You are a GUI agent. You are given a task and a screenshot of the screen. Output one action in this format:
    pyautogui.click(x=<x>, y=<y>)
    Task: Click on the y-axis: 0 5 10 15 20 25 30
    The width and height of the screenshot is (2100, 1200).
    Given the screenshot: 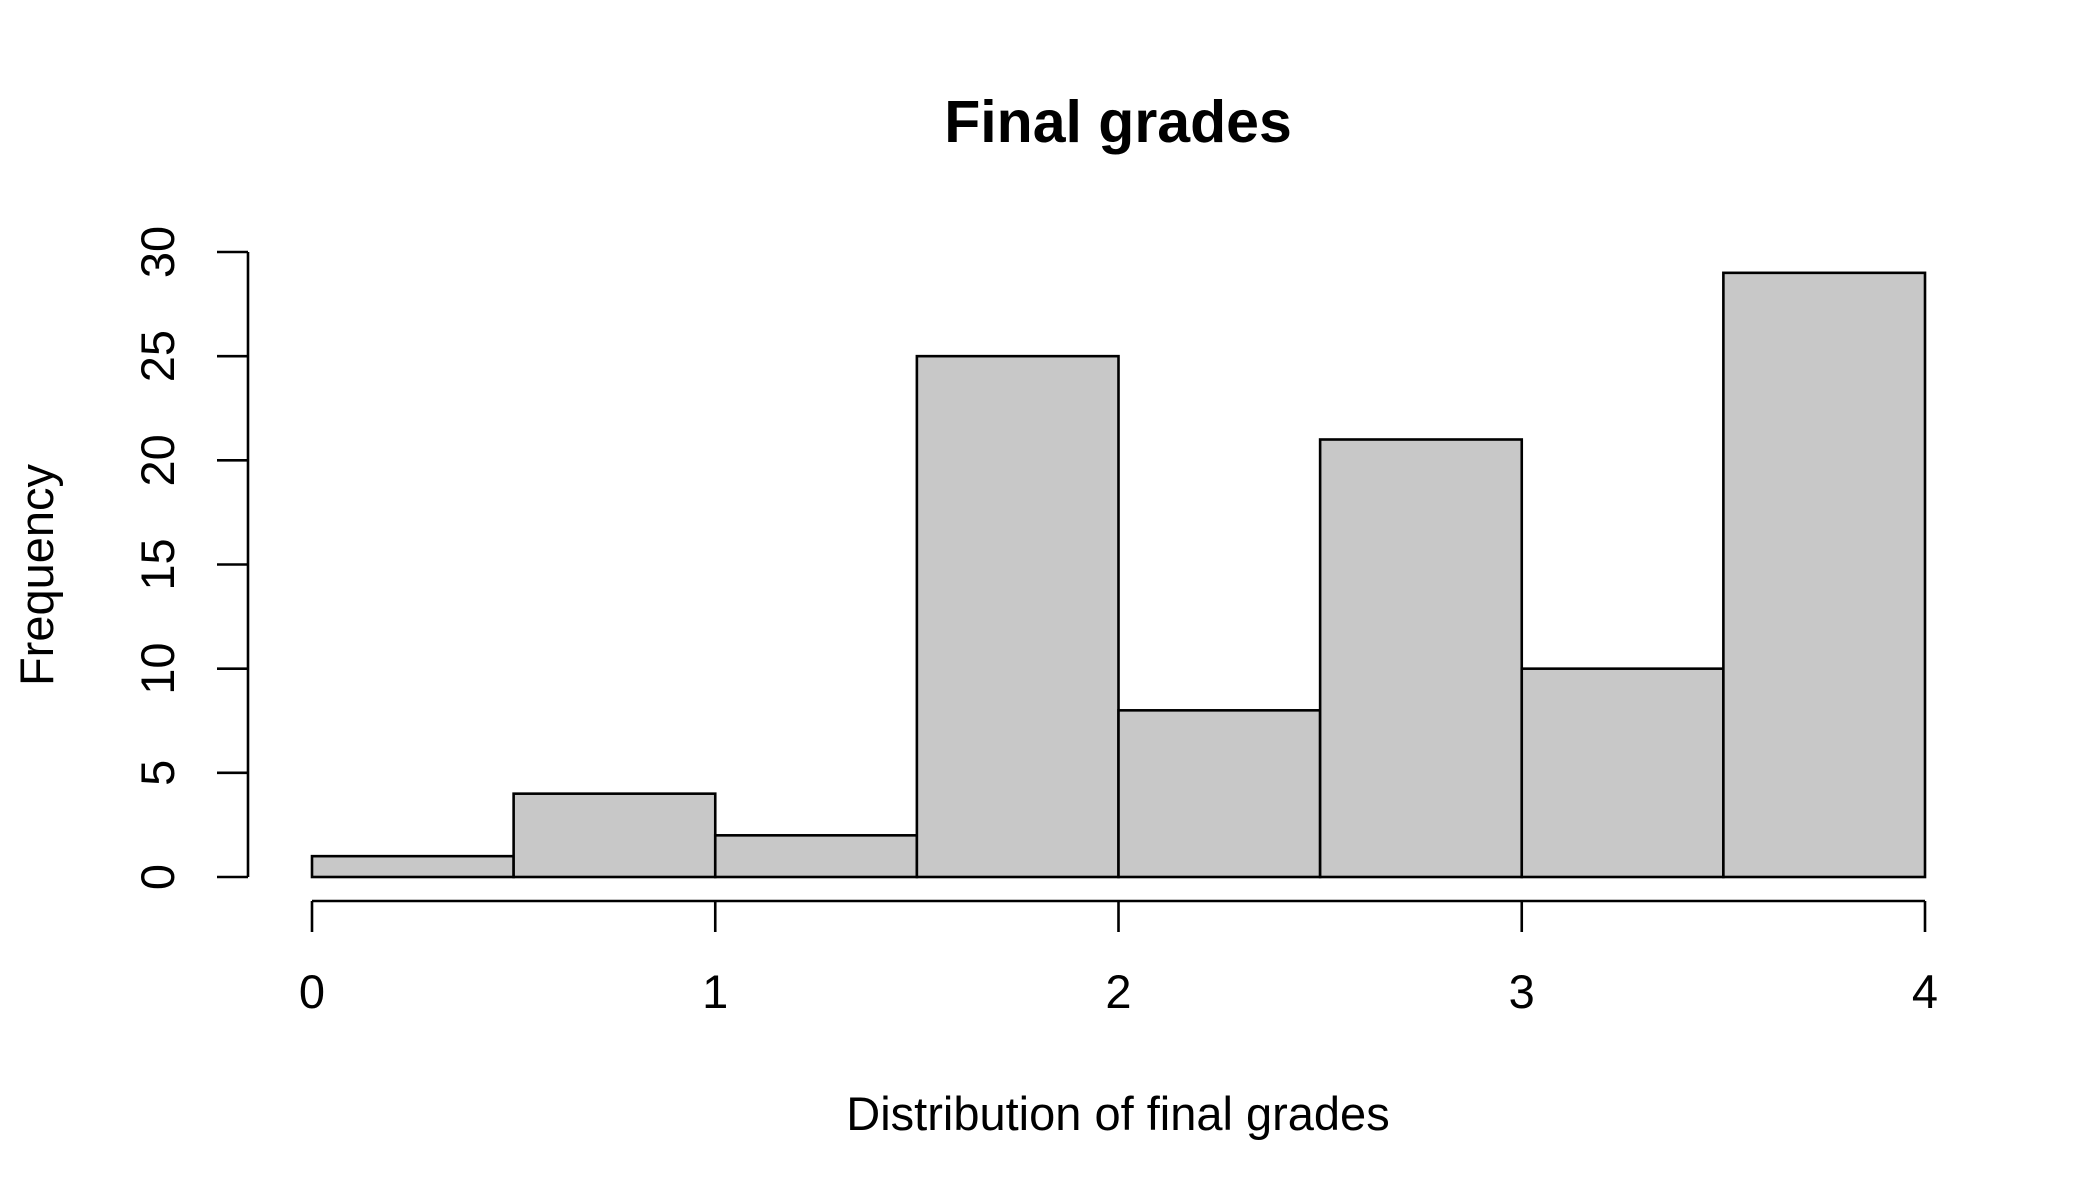 What is the action you would take?
    pyautogui.click(x=190, y=558)
    